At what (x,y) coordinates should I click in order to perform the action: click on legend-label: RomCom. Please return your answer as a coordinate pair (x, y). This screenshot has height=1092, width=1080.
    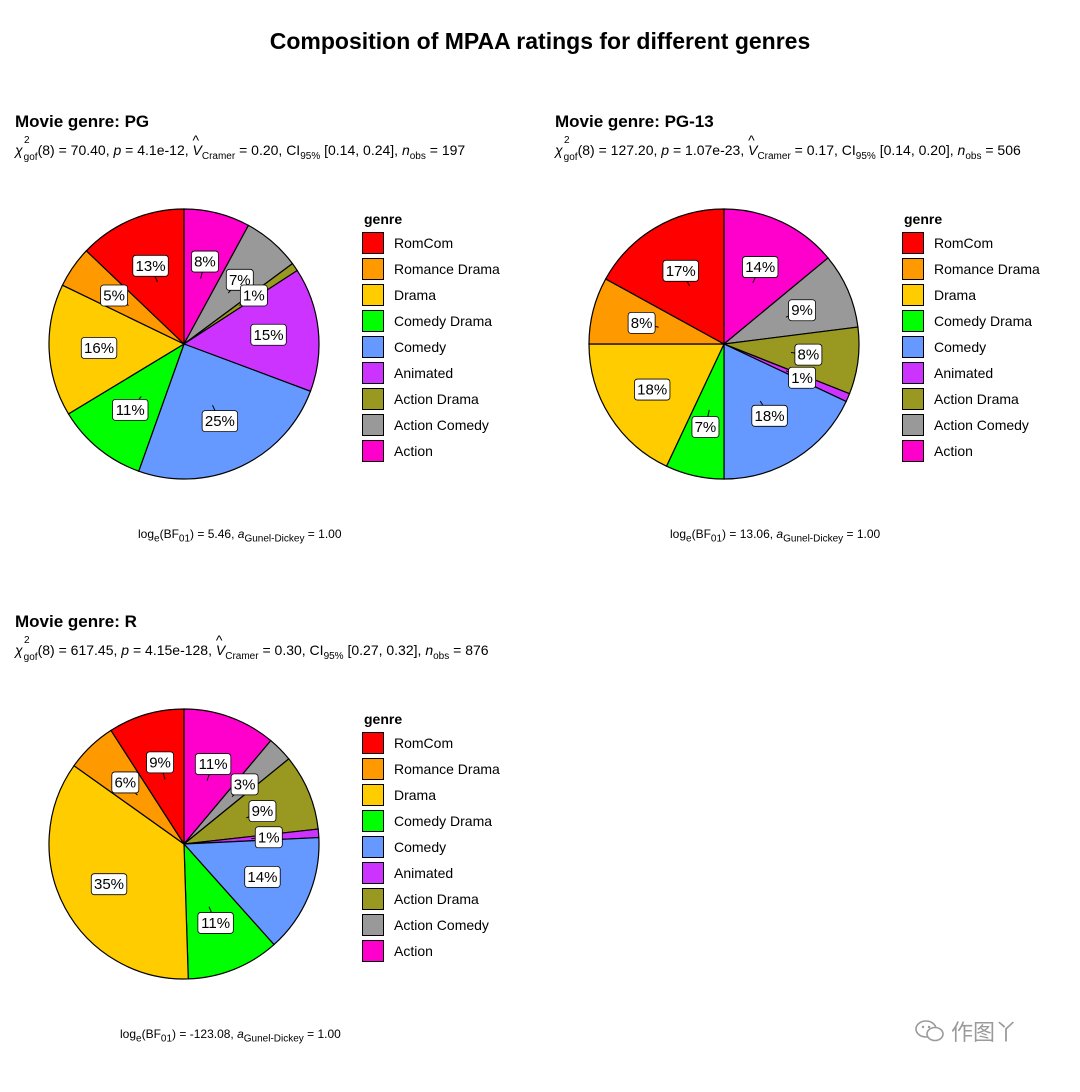
    Looking at the image, I should click on (424, 743).